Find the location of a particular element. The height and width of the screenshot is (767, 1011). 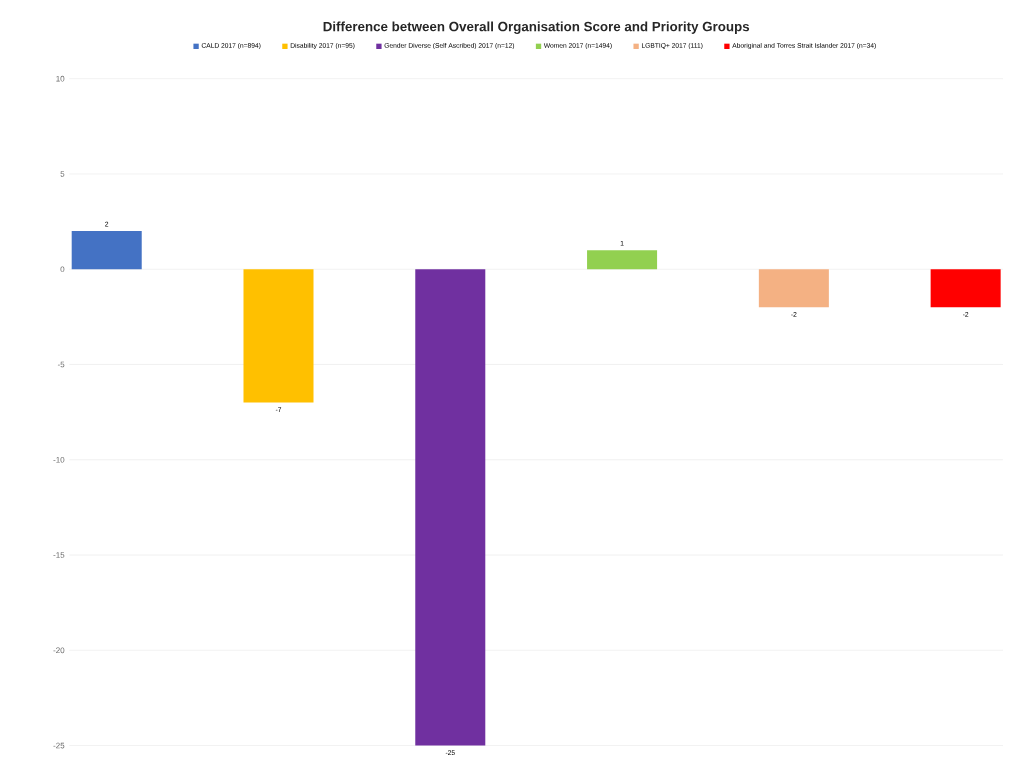

y-tick-label: -20 is located at coordinates (59, 650).